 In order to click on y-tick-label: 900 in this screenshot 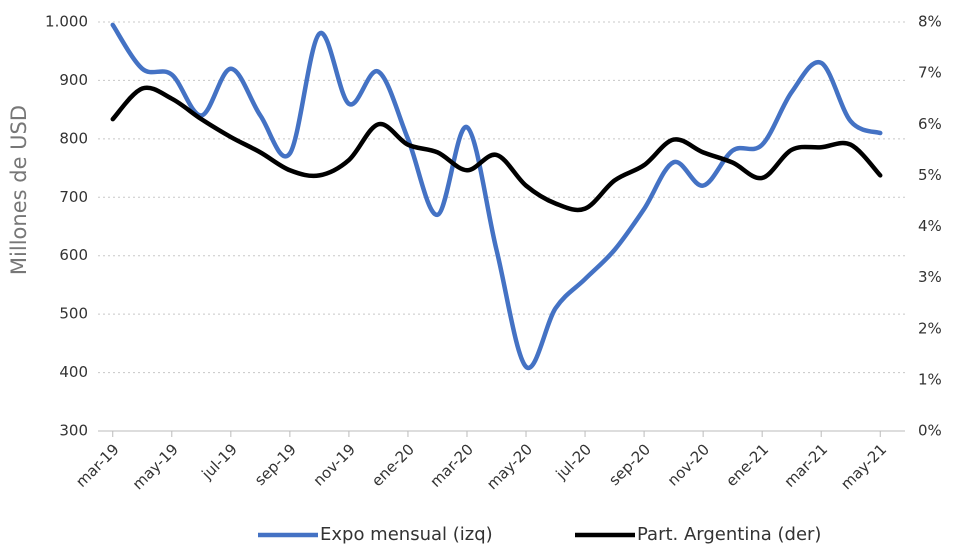, I will do `click(73, 80)`.